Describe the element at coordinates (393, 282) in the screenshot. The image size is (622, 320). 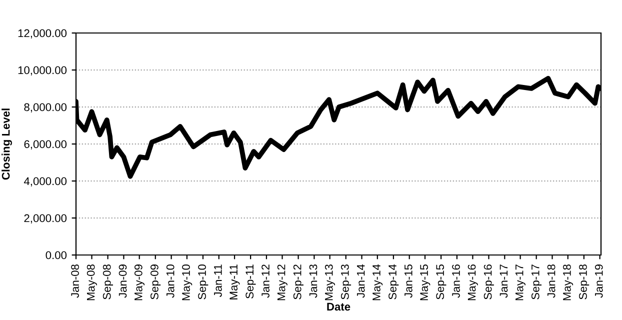
I see `x-tick-label: Sep-14` at that location.